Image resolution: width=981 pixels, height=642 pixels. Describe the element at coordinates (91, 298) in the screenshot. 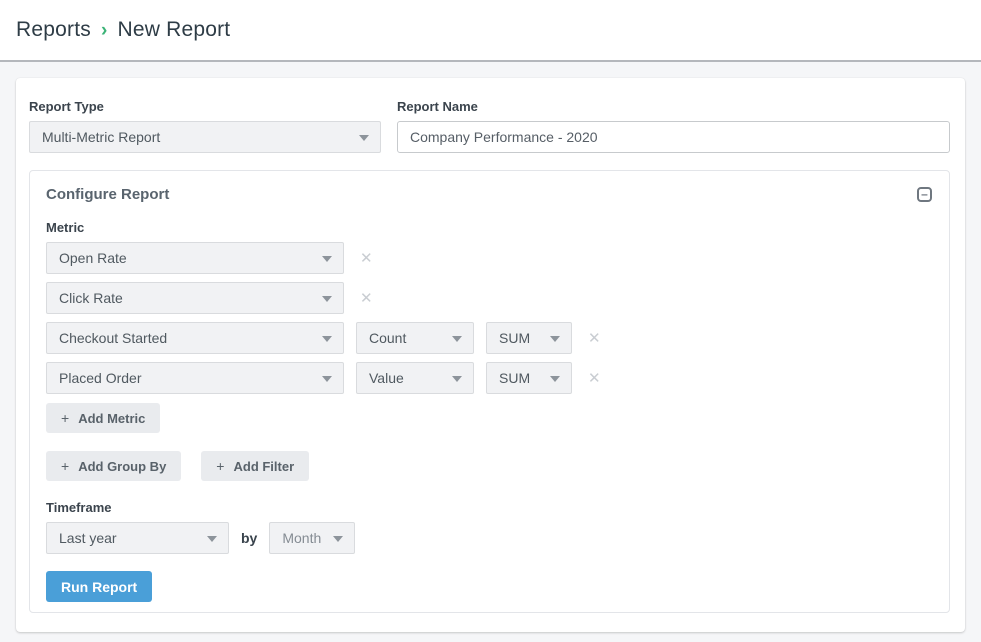

I see `metric-value: Click Rate` at that location.